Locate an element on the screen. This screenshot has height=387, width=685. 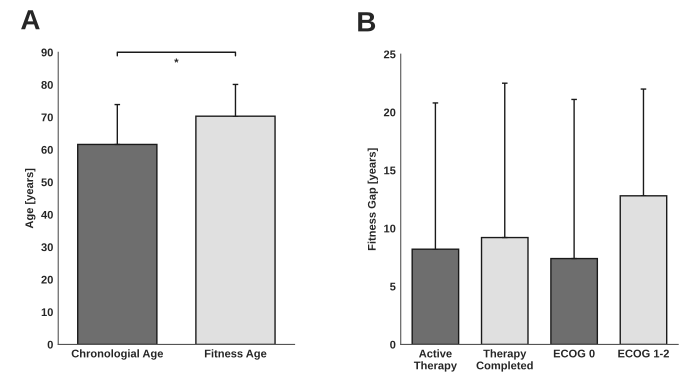
chart-title: B is located at coordinates (367, 22).